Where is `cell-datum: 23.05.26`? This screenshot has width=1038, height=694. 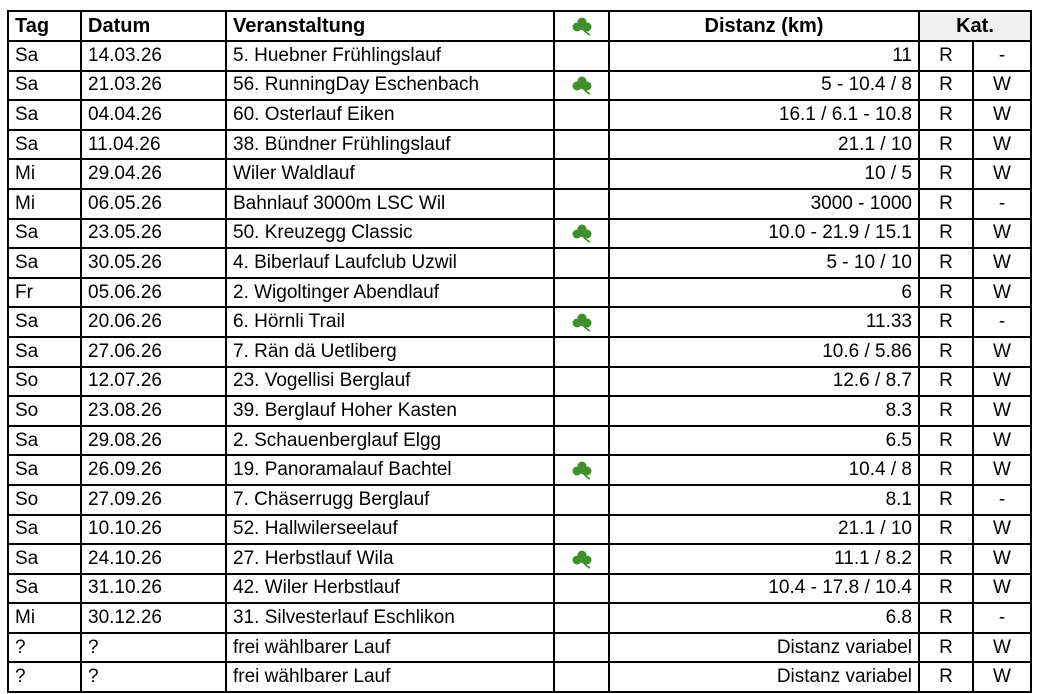 cell-datum: 23.05.26 is located at coordinates (153, 233).